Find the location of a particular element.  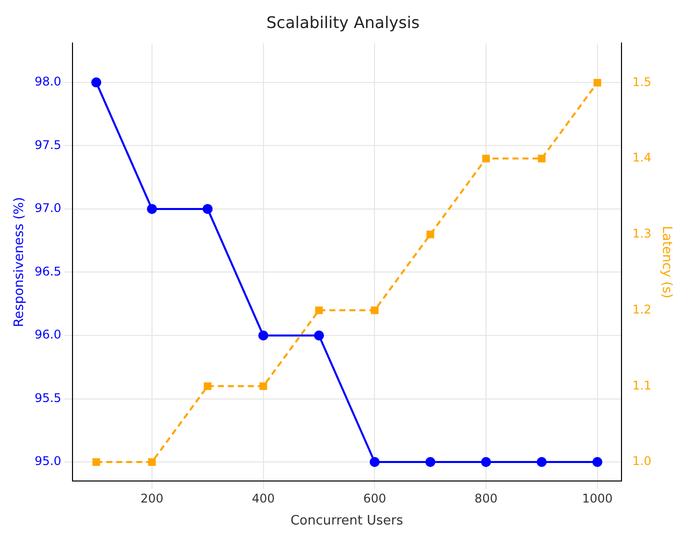

x-tick-label: 600 is located at coordinates (374, 498).